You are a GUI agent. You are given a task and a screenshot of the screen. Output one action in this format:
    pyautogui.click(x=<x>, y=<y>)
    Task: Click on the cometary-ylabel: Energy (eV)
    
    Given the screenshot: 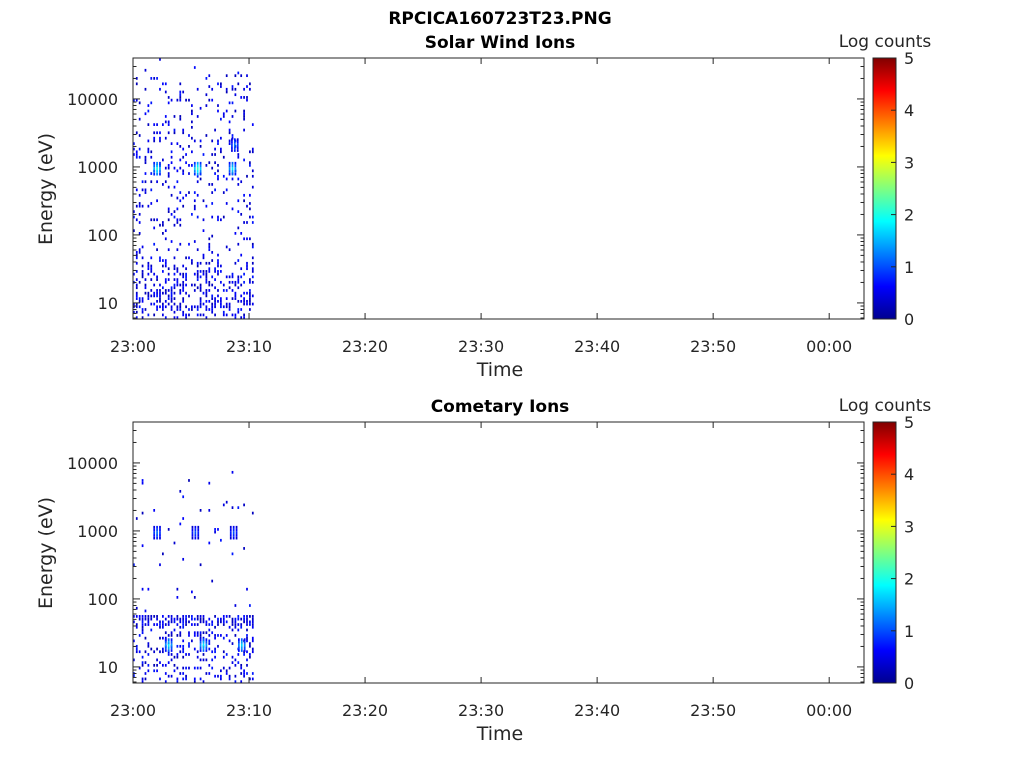 What is the action you would take?
    pyautogui.click(x=46, y=553)
    